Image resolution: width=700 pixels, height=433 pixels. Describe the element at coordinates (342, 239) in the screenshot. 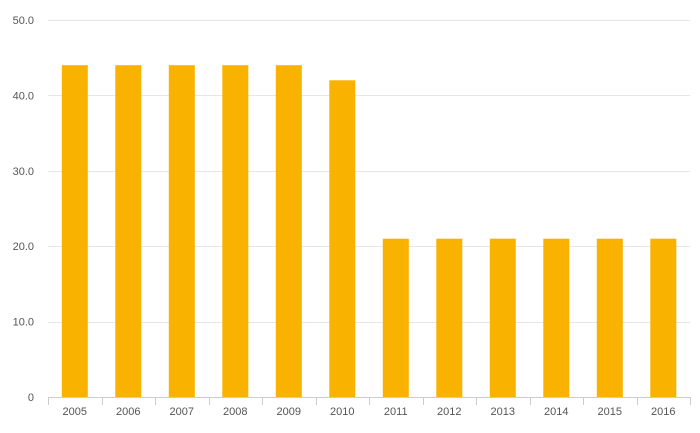

I see `bar-2010` at that location.